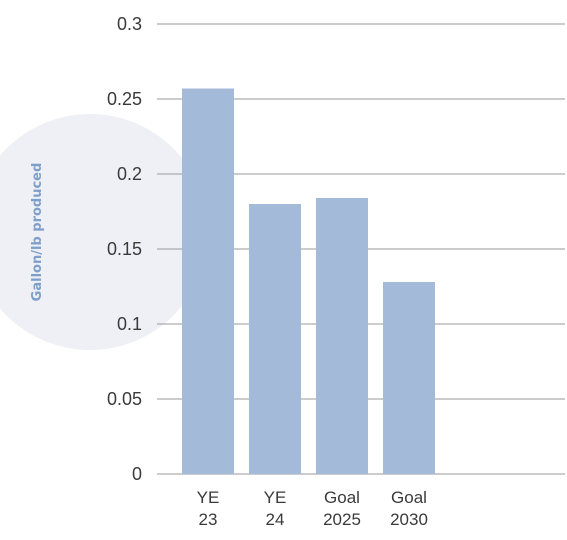 Image resolution: width=567 pixels, height=540 pixels. Describe the element at coordinates (137, 474) in the screenshot. I see `y-tick-label: 0` at that location.